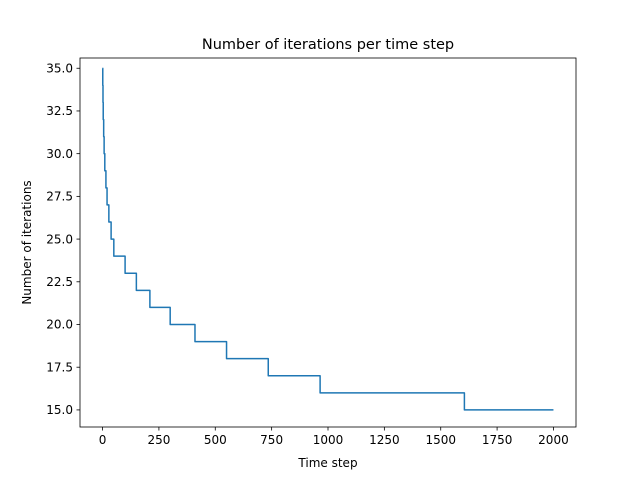 This screenshot has height=480, width=640. Describe the element at coordinates (553, 440) in the screenshot. I see `x-tick-label: 2000` at that location.